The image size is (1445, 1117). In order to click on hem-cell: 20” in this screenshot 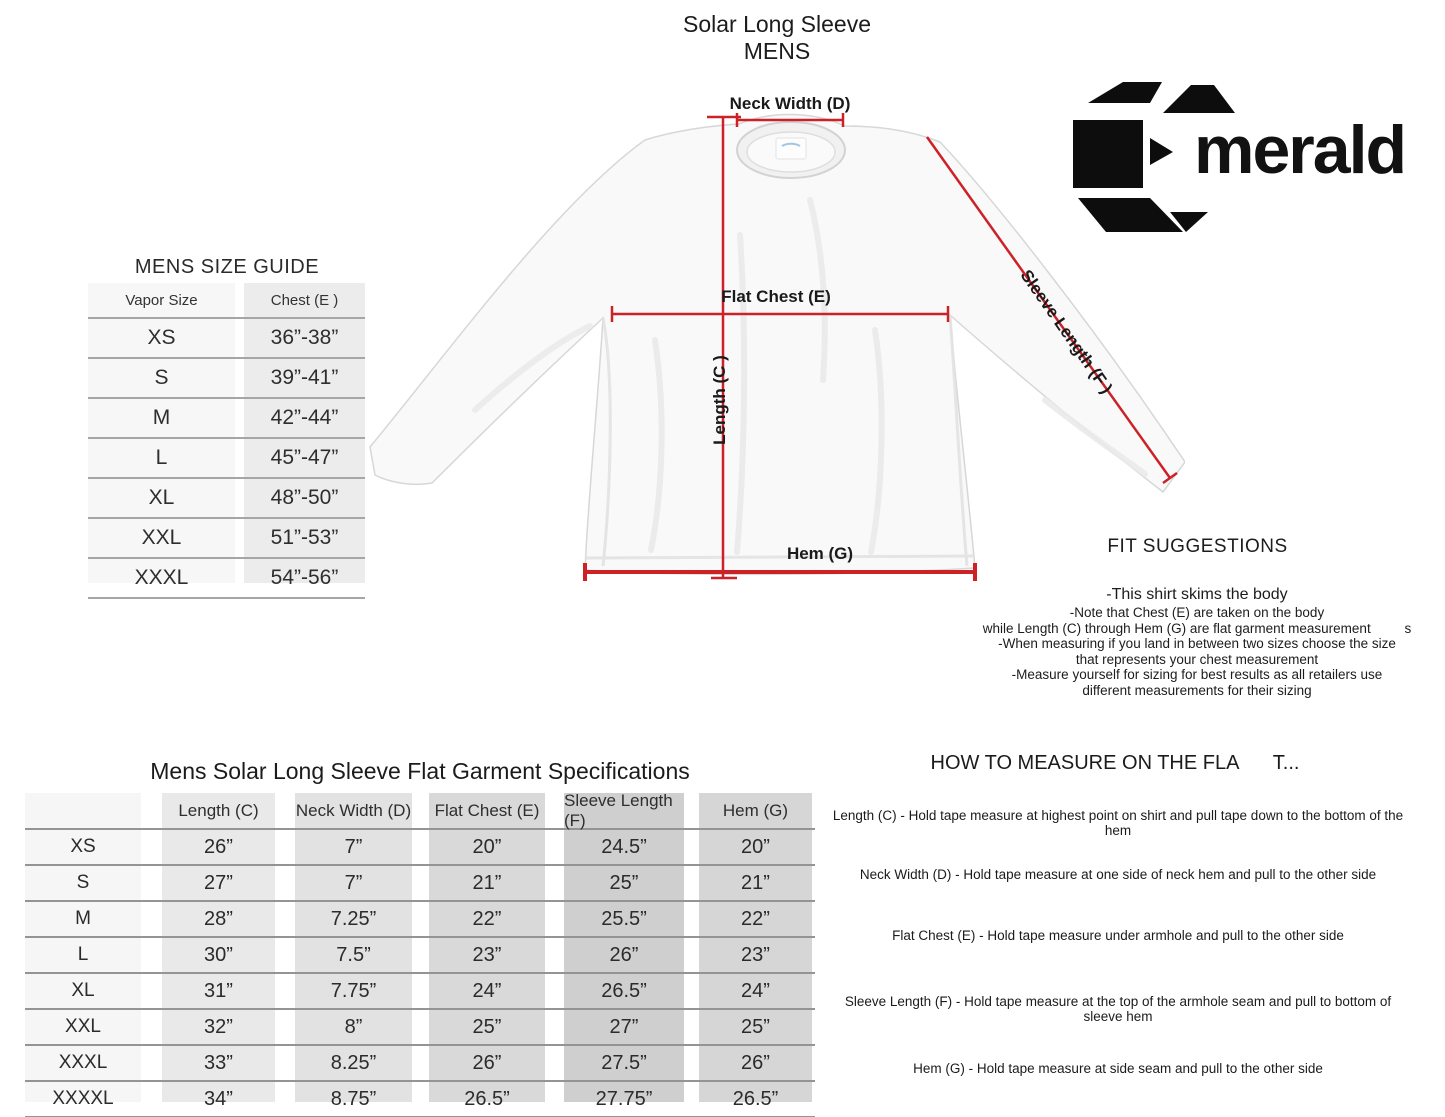, I will do `click(755, 846)`.